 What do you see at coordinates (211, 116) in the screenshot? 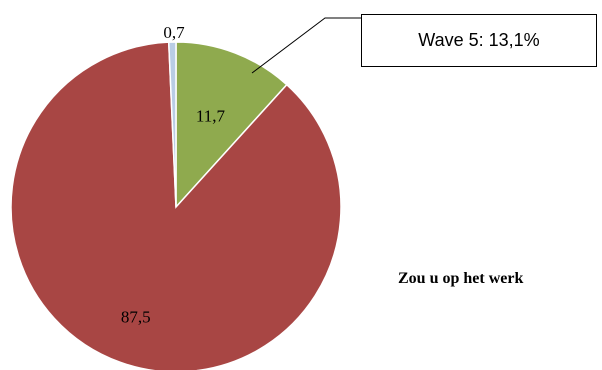
I see `pie-data-label: 11,7` at bounding box center [211, 116].